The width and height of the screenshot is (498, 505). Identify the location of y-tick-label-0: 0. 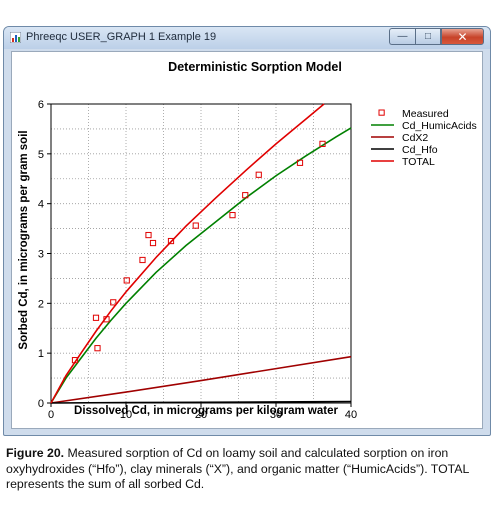
(41, 404).